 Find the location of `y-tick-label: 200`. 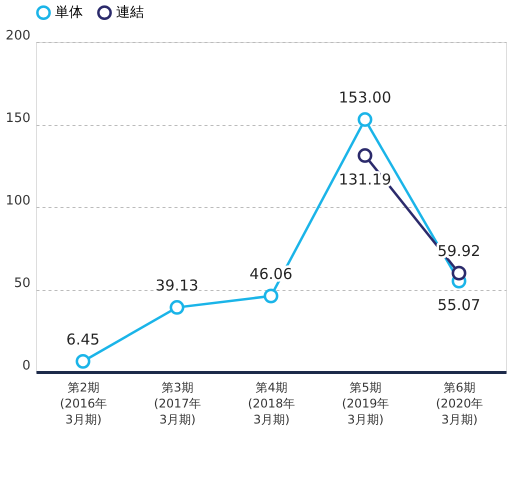

y-tick-label: 200 is located at coordinates (18, 36).